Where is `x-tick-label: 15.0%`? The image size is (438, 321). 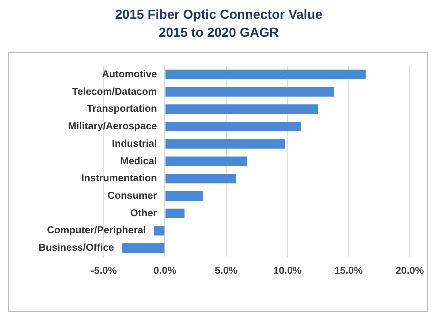
x-tick-label: 15.0% is located at coordinates (349, 271).